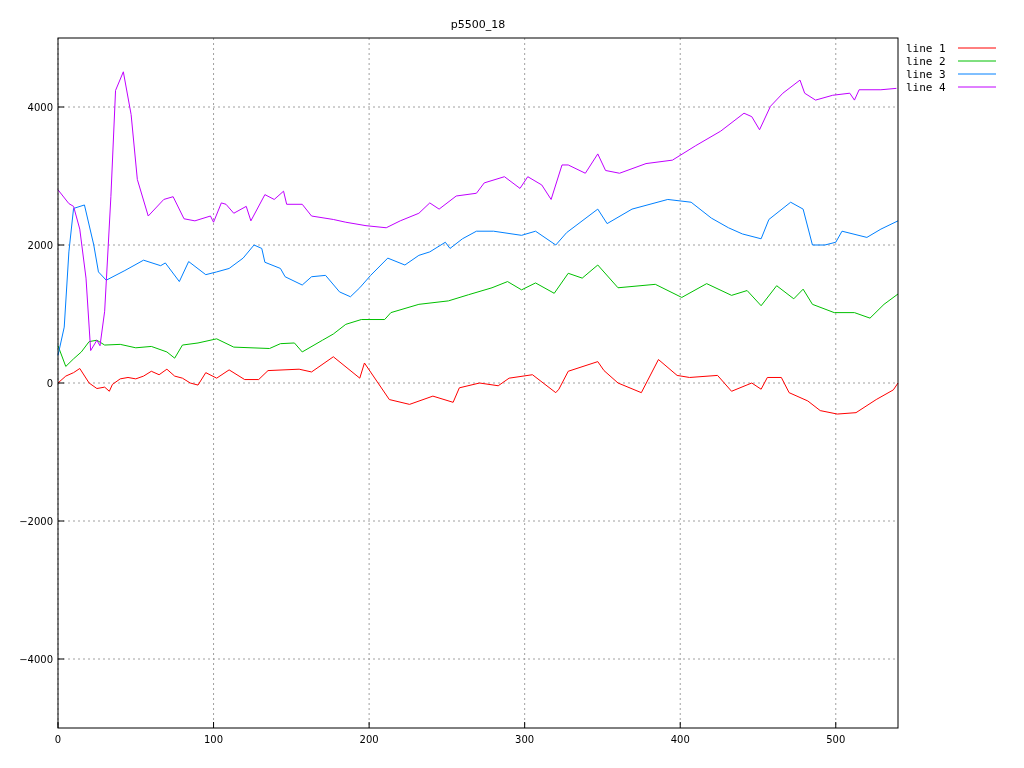 The image size is (1024, 768). Describe the element at coordinates (40, 107) in the screenshot. I see `y-tick-label: 4000` at that location.